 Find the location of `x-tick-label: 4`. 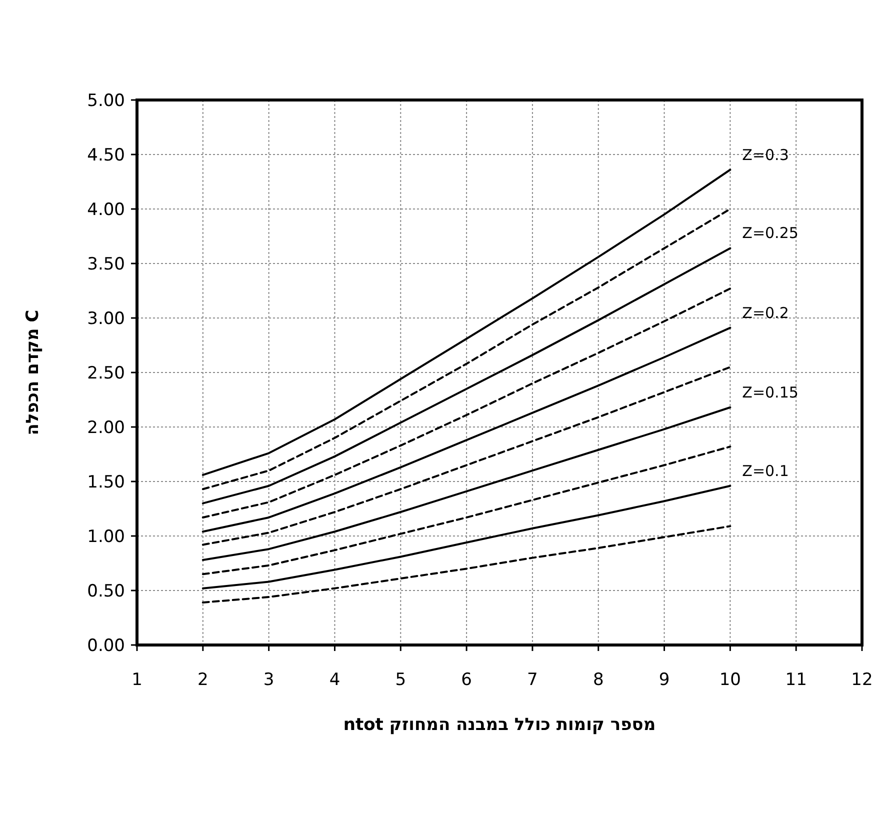

x-tick-label: 4 is located at coordinates (334, 680).